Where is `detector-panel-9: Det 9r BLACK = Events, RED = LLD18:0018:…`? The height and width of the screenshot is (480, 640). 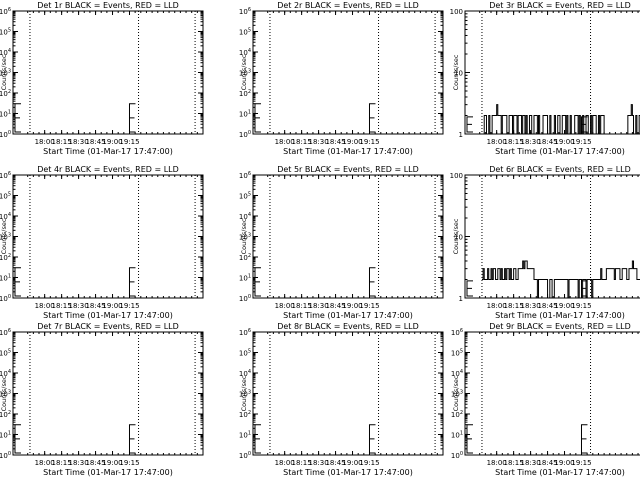 detector-panel-9: Det 9r BLACK = Events, RED = LLD18:0018:… is located at coordinates (545, 399).